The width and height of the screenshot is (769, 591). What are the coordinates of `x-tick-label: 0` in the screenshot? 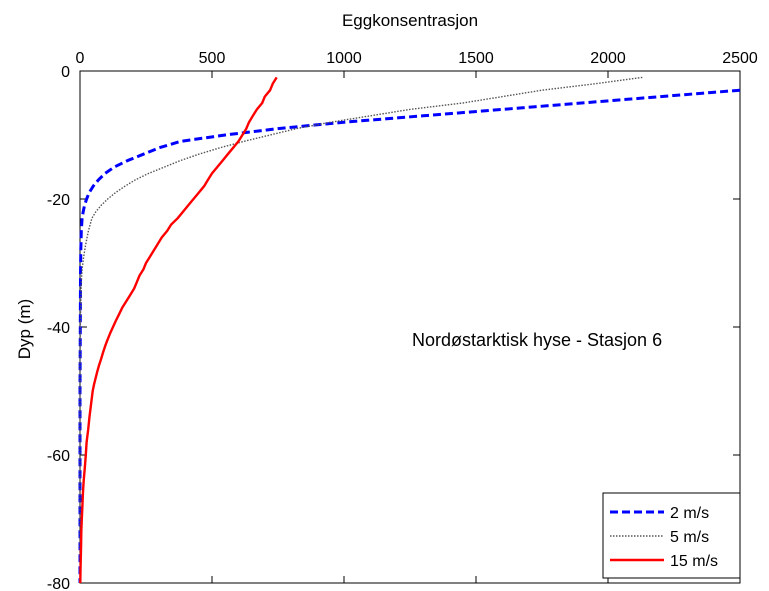 It's located at (80, 58).